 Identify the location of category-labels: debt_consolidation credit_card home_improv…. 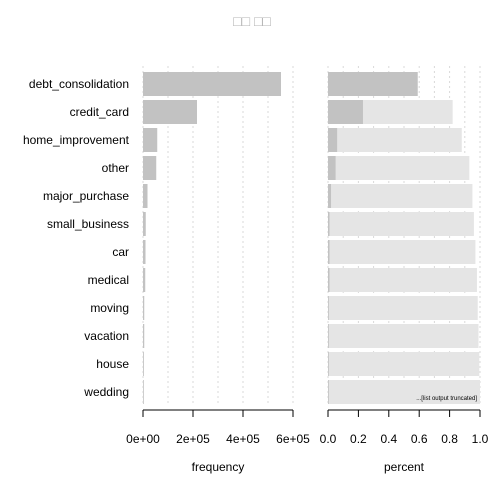
(76, 238).